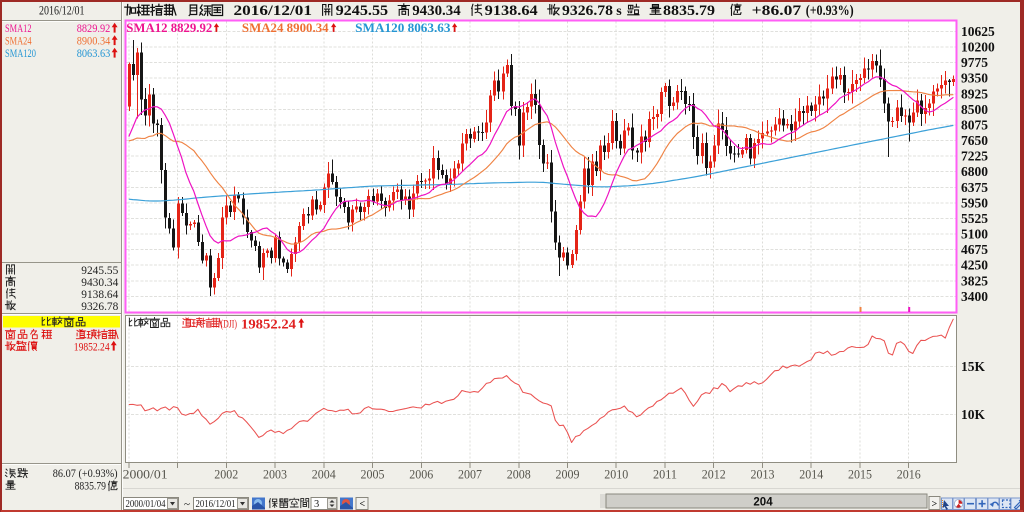  What do you see at coordinates (714, 474) in the screenshot?
I see `svg-text: 2012` at bounding box center [714, 474].